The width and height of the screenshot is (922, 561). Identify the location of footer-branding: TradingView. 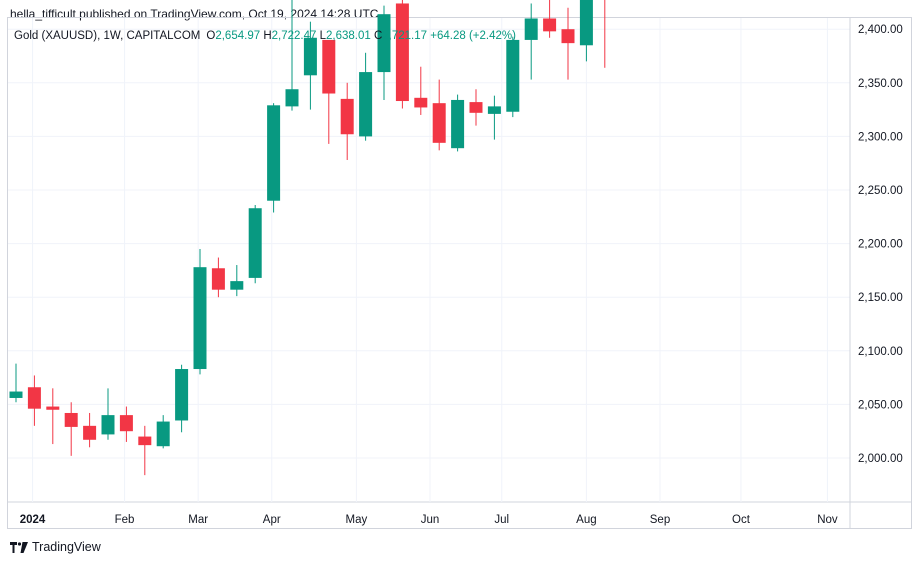
(55, 547).